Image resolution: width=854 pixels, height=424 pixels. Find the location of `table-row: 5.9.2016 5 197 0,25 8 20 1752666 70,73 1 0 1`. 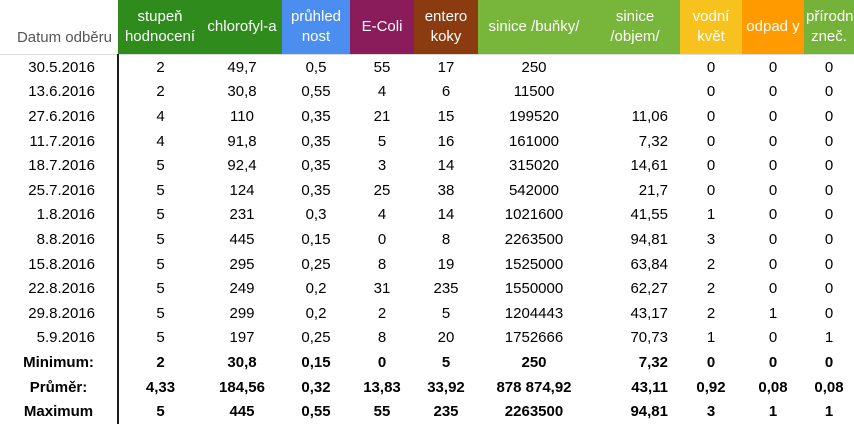

table-row: 5.9.2016 5 197 0,25 8 20 1752666 70,73 1 0 1 is located at coordinates (427, 338).